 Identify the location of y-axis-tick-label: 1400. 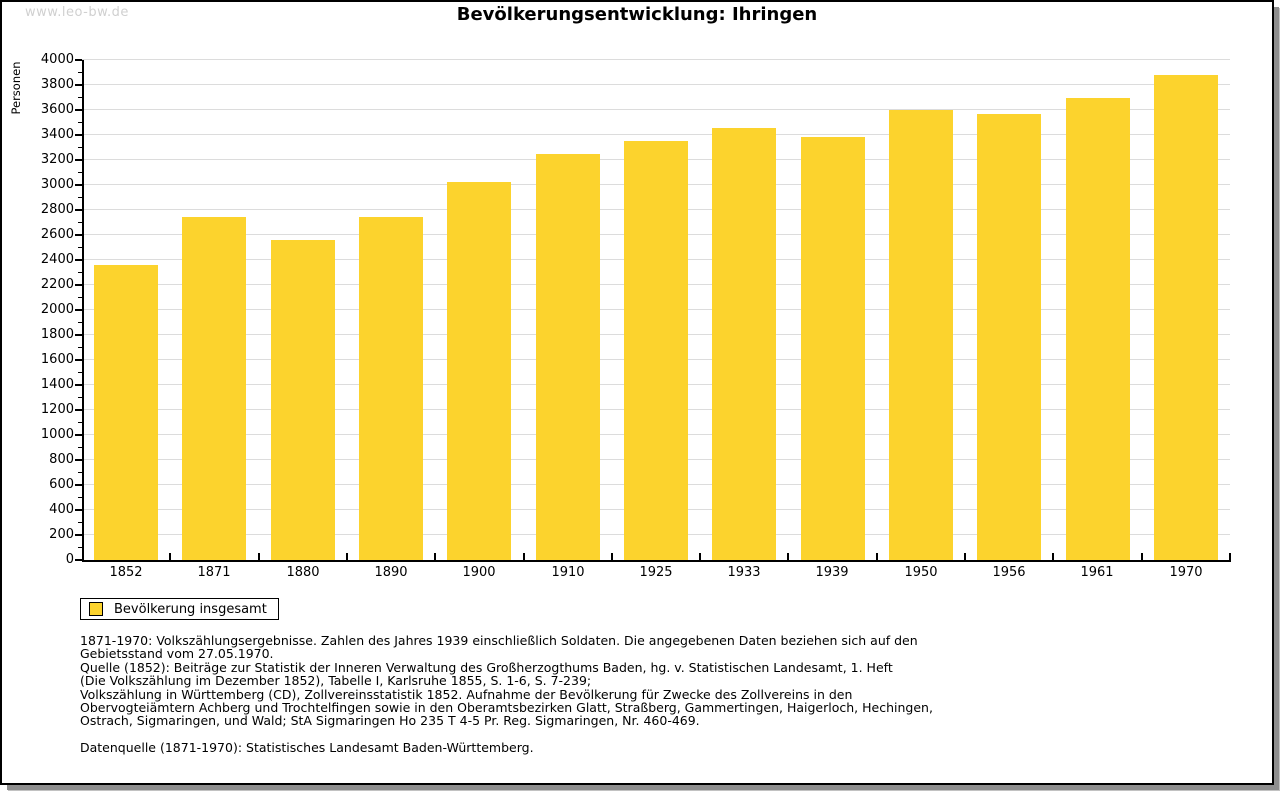
(57, 384).